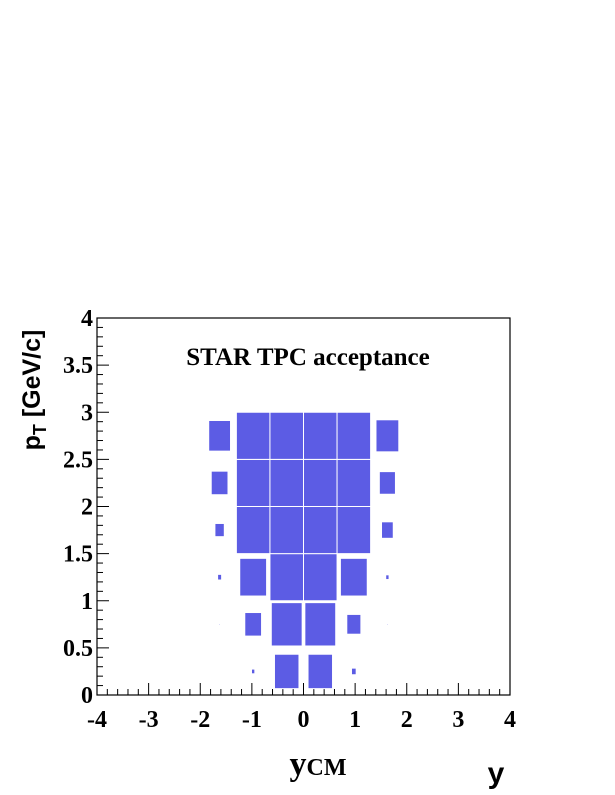 This screenshot has height=795, width=615. What do you see at coordinates (78, 366) in the screenshot?
I see `y-tick-label: 3.5` at bounding box center [78, 366].